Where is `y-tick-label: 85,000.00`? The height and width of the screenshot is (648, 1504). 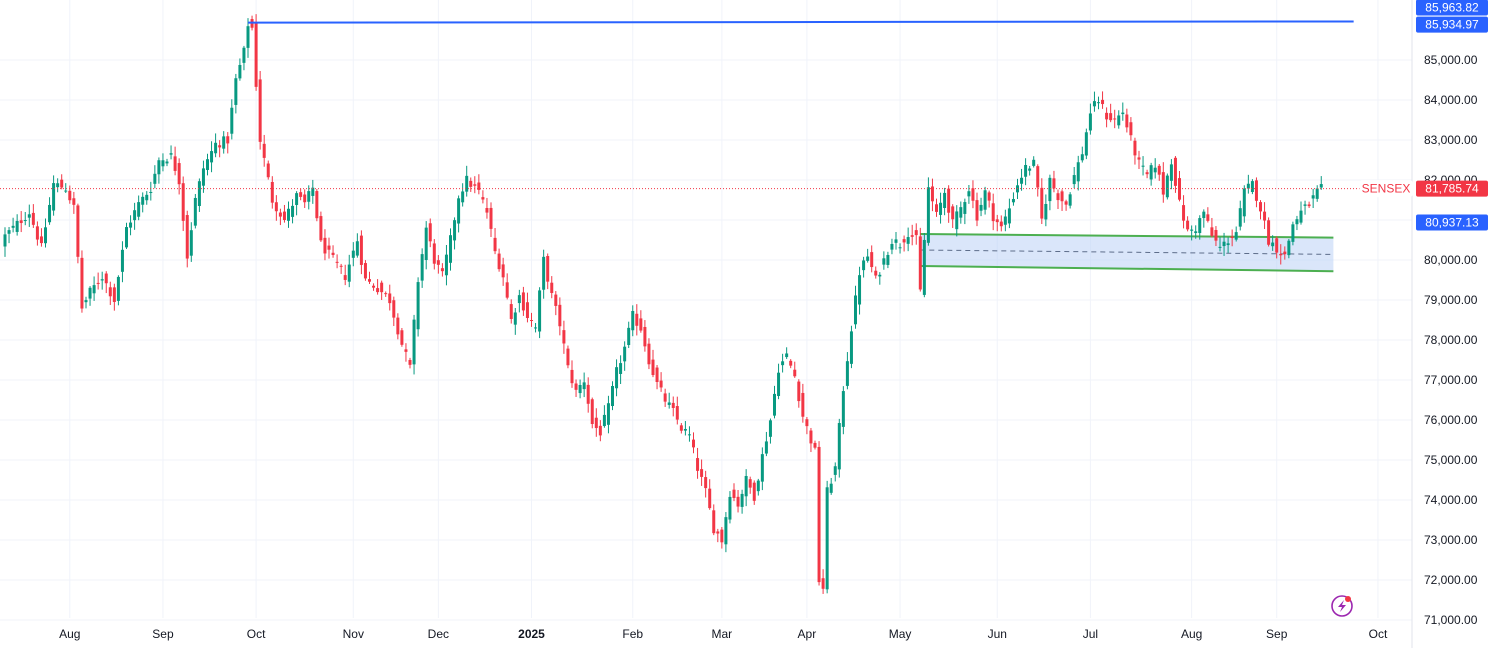 y-tick-label: 85,000.00 is located at coordinates (1451, 60).